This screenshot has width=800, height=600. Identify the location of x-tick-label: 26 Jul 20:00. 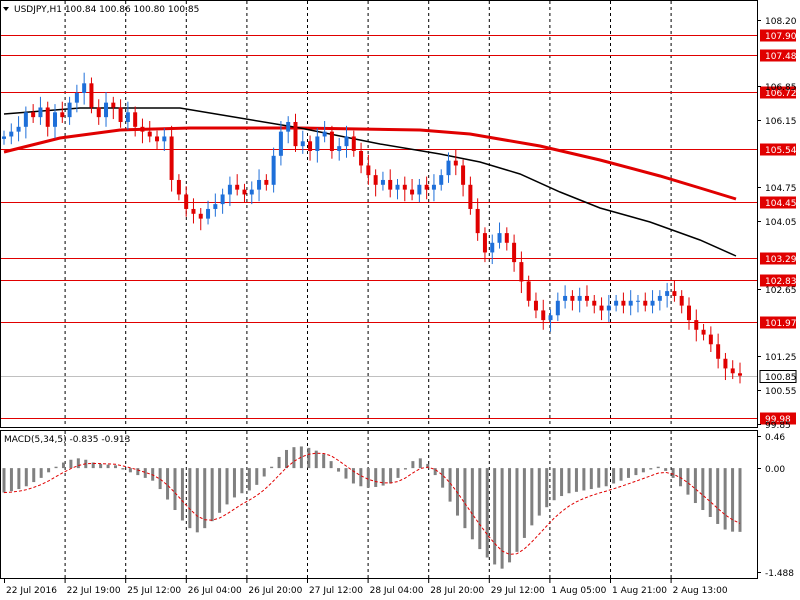
(275, 591).